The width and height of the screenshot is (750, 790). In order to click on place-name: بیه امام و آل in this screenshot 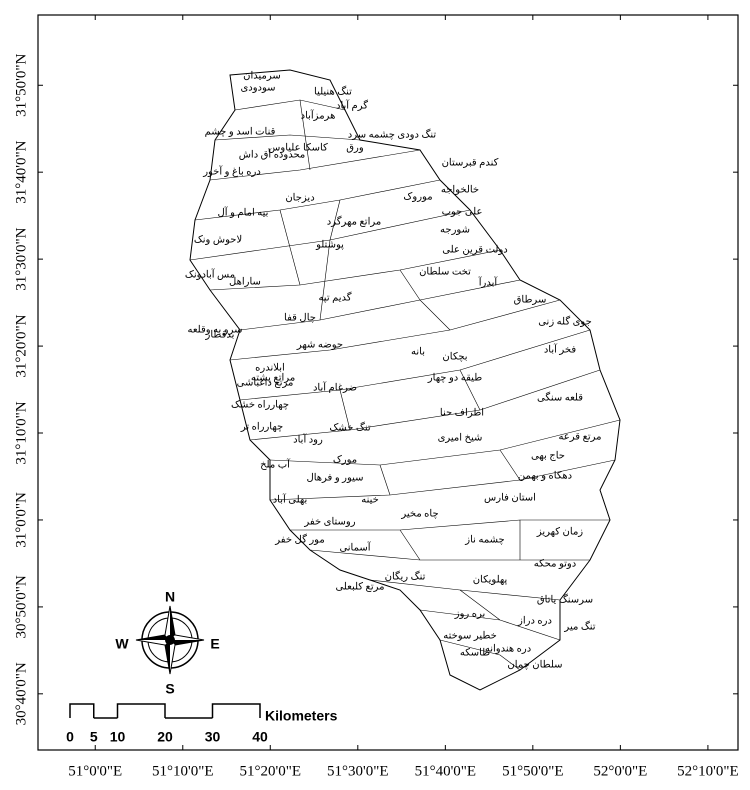, I will do `click(243, 211)`.